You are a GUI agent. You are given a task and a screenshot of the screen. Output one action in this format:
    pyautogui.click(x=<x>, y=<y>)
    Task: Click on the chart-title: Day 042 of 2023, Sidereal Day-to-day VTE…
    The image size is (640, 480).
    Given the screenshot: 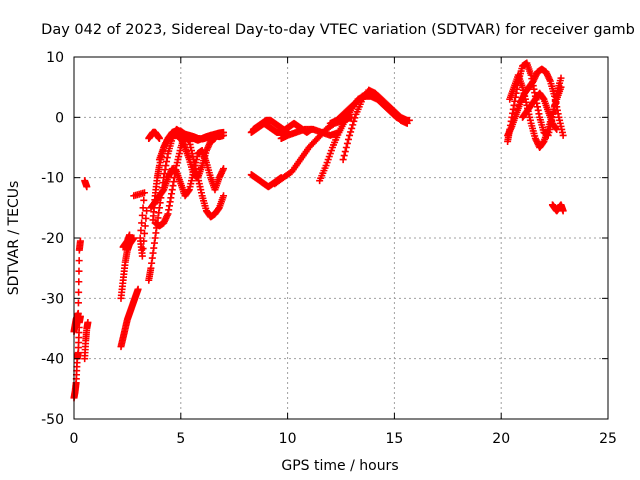 What is the action you would take?
    pyautogui.click(x=338, y=30)
    